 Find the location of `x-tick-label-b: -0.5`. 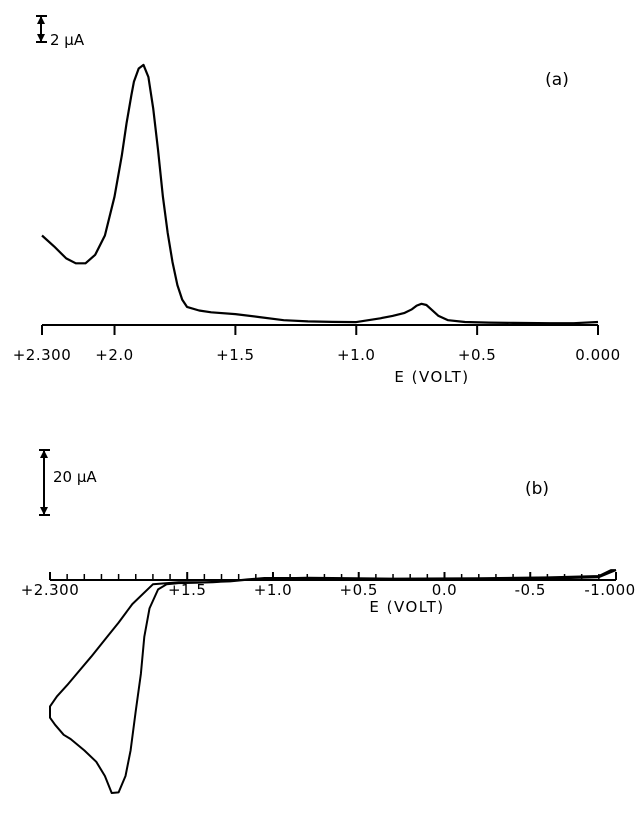

x-tick-label-b: -0.5 is located at coordinates (530, 590).